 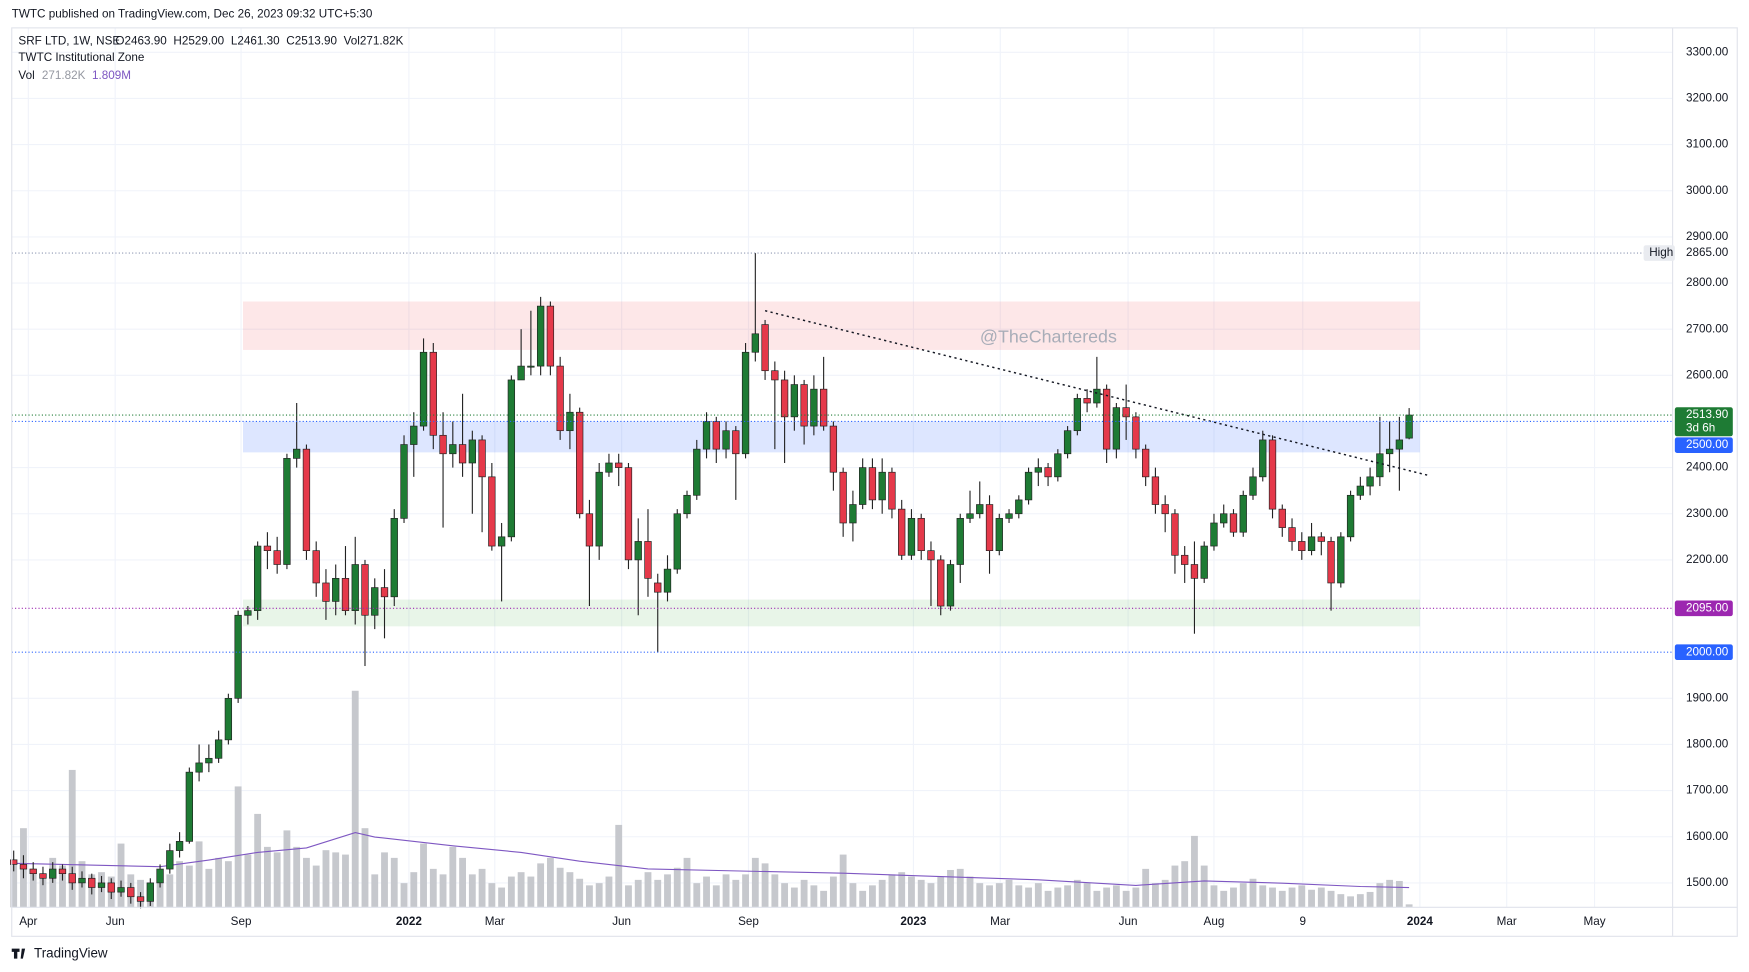 What do you see at coordinates (1703, 652) in the screenshot?
I see `price-label-box` at bounding box center [1703, 652].